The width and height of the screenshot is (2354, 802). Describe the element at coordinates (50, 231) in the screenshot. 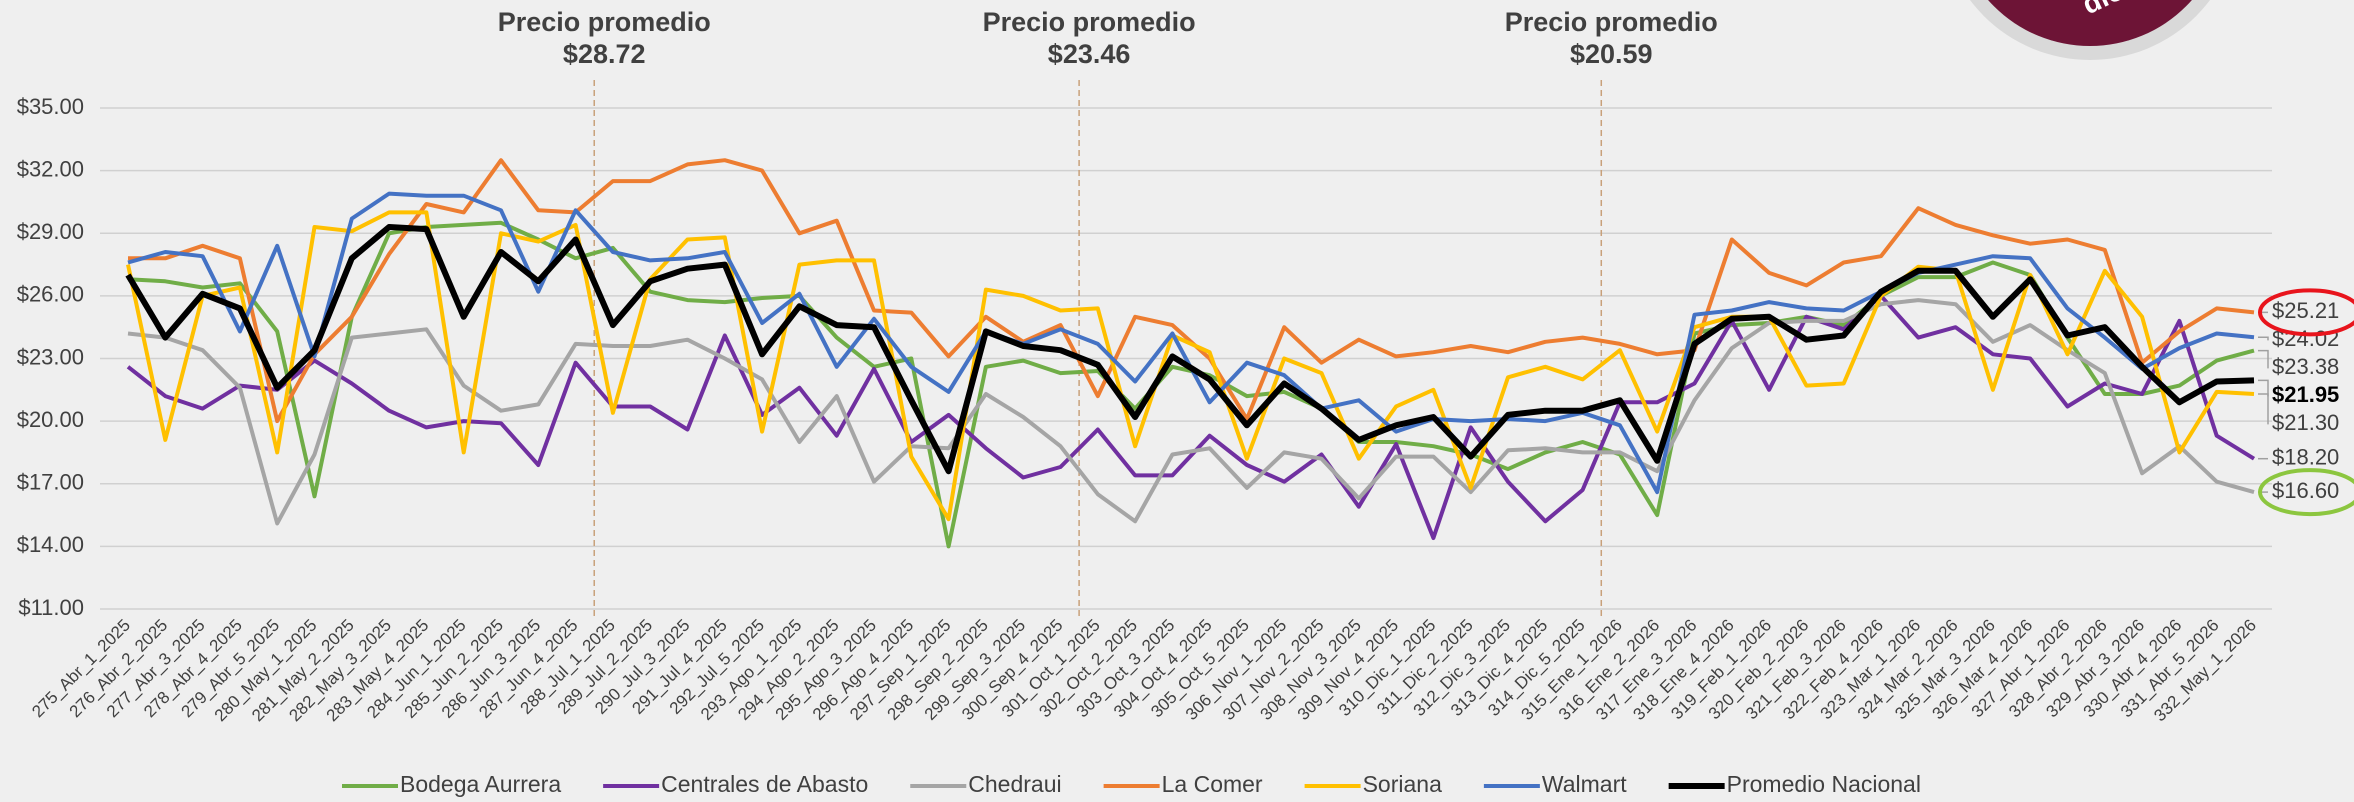

I see `y-tick-label: $29.00` at that location.